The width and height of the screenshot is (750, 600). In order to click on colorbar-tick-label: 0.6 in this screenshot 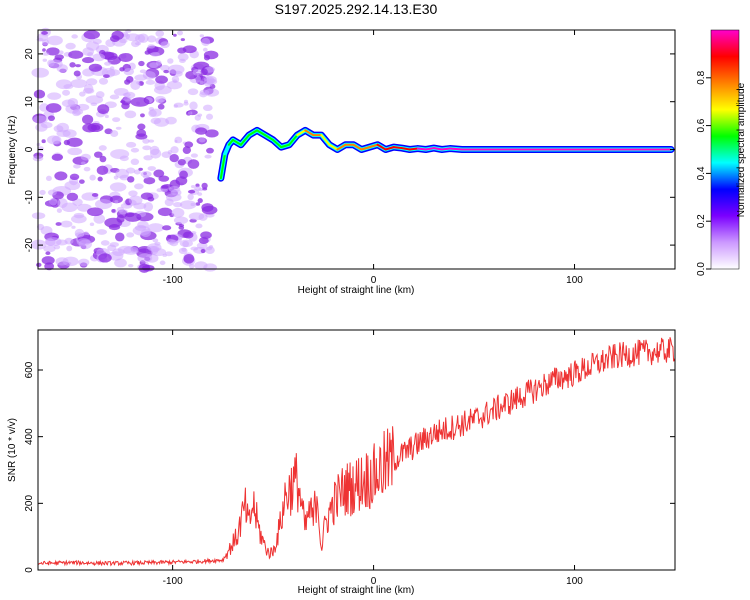, I will do `click(701, 125)`.